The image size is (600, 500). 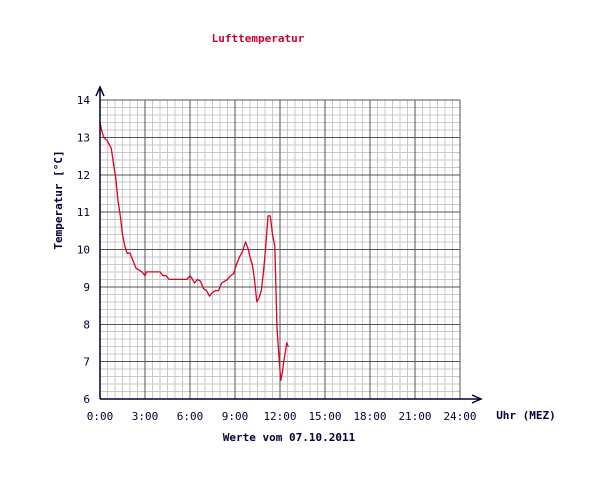 I want to click on y-axis-label: Temperatur [°C], so click(x=58, y=199).